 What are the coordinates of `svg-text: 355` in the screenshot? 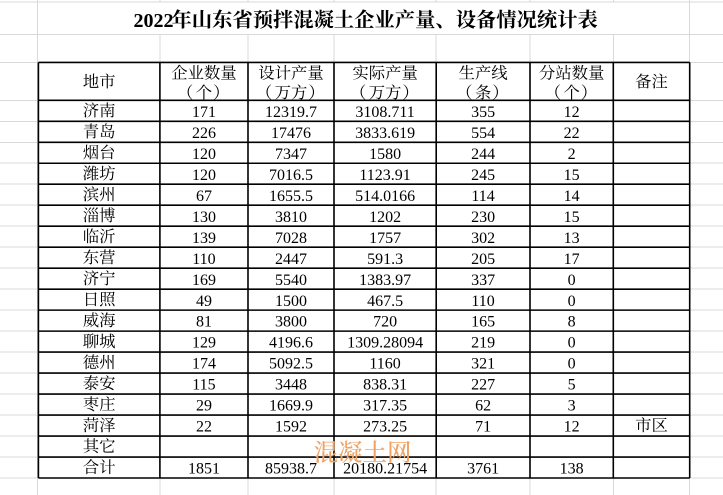 It's located at (483, 112).